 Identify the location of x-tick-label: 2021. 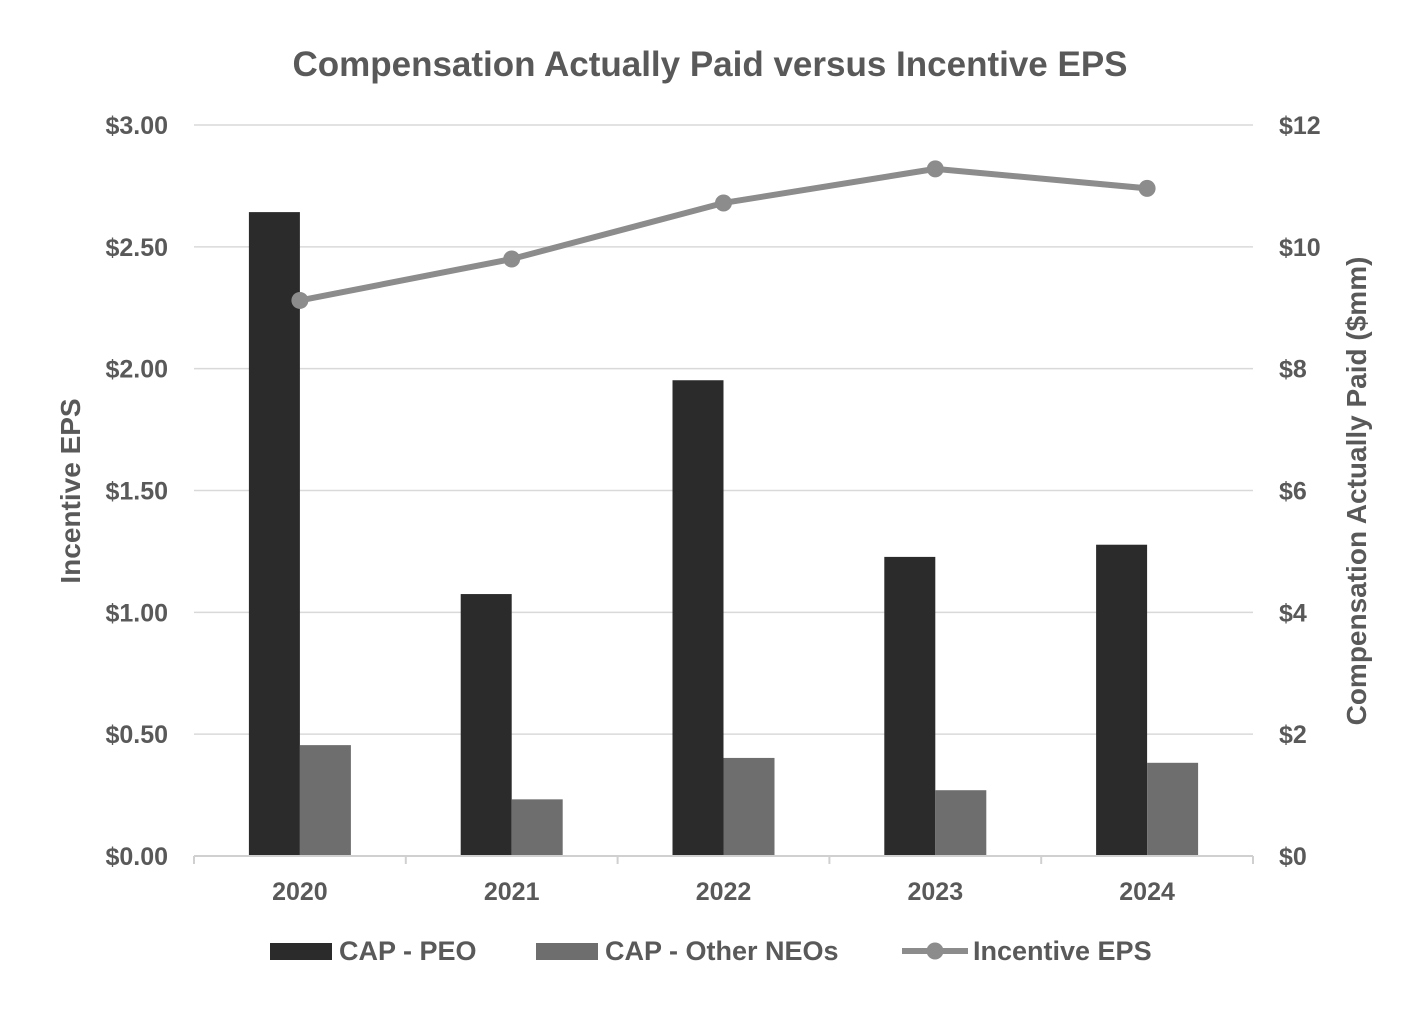
(512, 892).